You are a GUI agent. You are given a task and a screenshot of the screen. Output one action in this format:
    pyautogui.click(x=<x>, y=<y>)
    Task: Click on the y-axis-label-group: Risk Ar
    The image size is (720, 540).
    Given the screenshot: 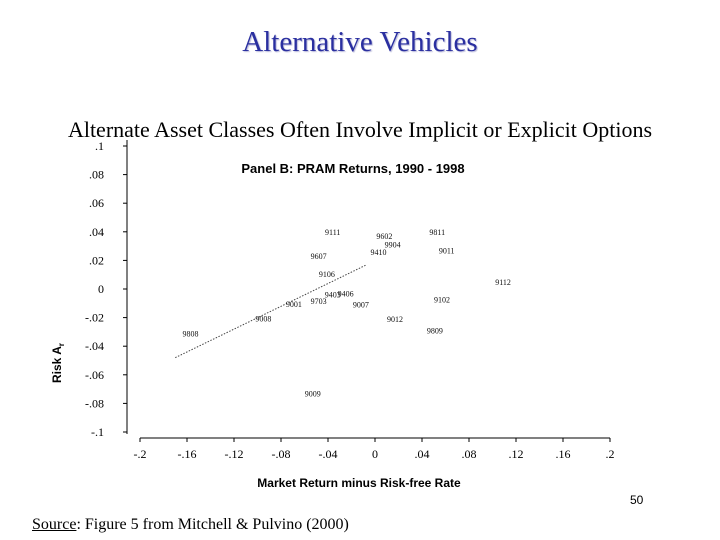 What is the action you would take?
    pyautogui.click(x=58, y=363)
    